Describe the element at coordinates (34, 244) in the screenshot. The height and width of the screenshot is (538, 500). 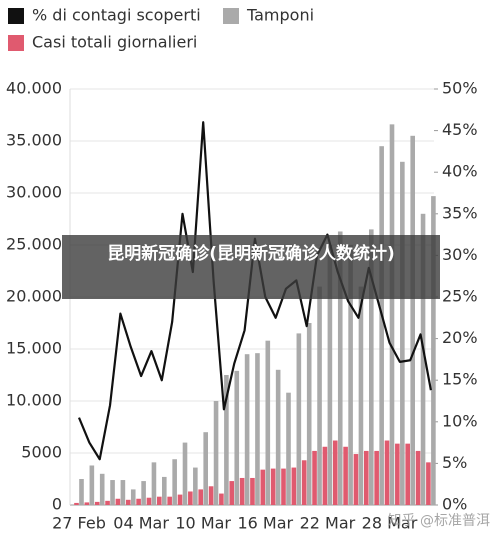
I see `y-tick-label: 25.000` at that location.